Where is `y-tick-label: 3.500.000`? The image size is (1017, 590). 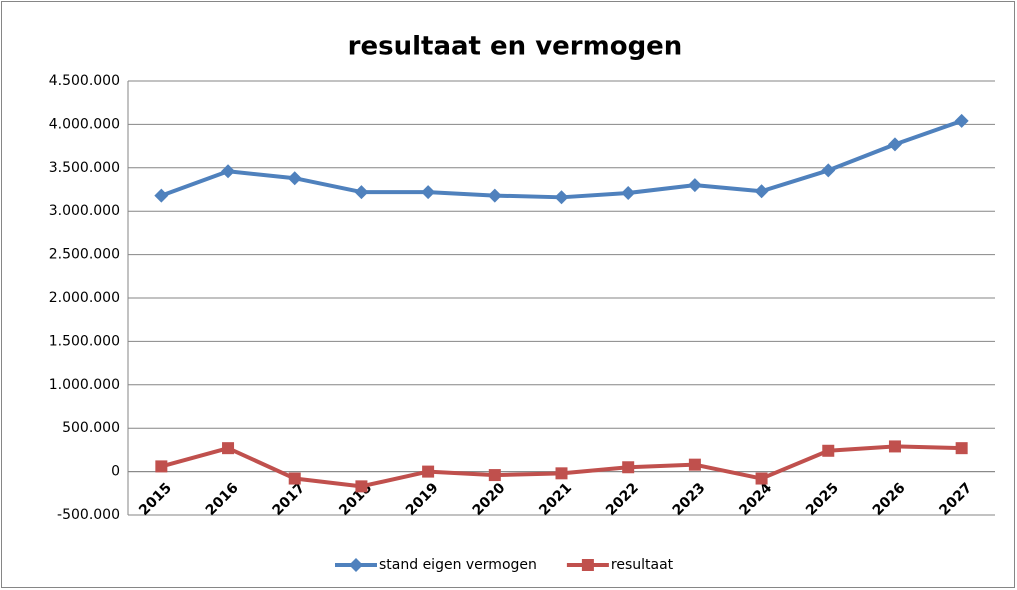 y-tick-label: 3.500.000 is located at coordinates (84, 168).